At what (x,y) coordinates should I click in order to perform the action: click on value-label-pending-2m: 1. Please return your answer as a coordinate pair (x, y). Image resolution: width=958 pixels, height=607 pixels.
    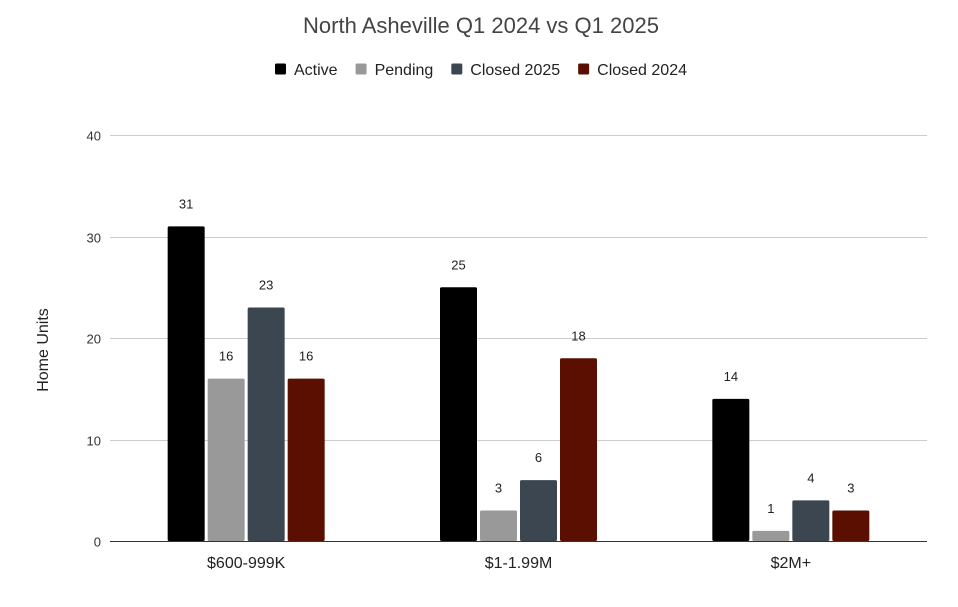
    Looking at the image, I should click on (770, 508).